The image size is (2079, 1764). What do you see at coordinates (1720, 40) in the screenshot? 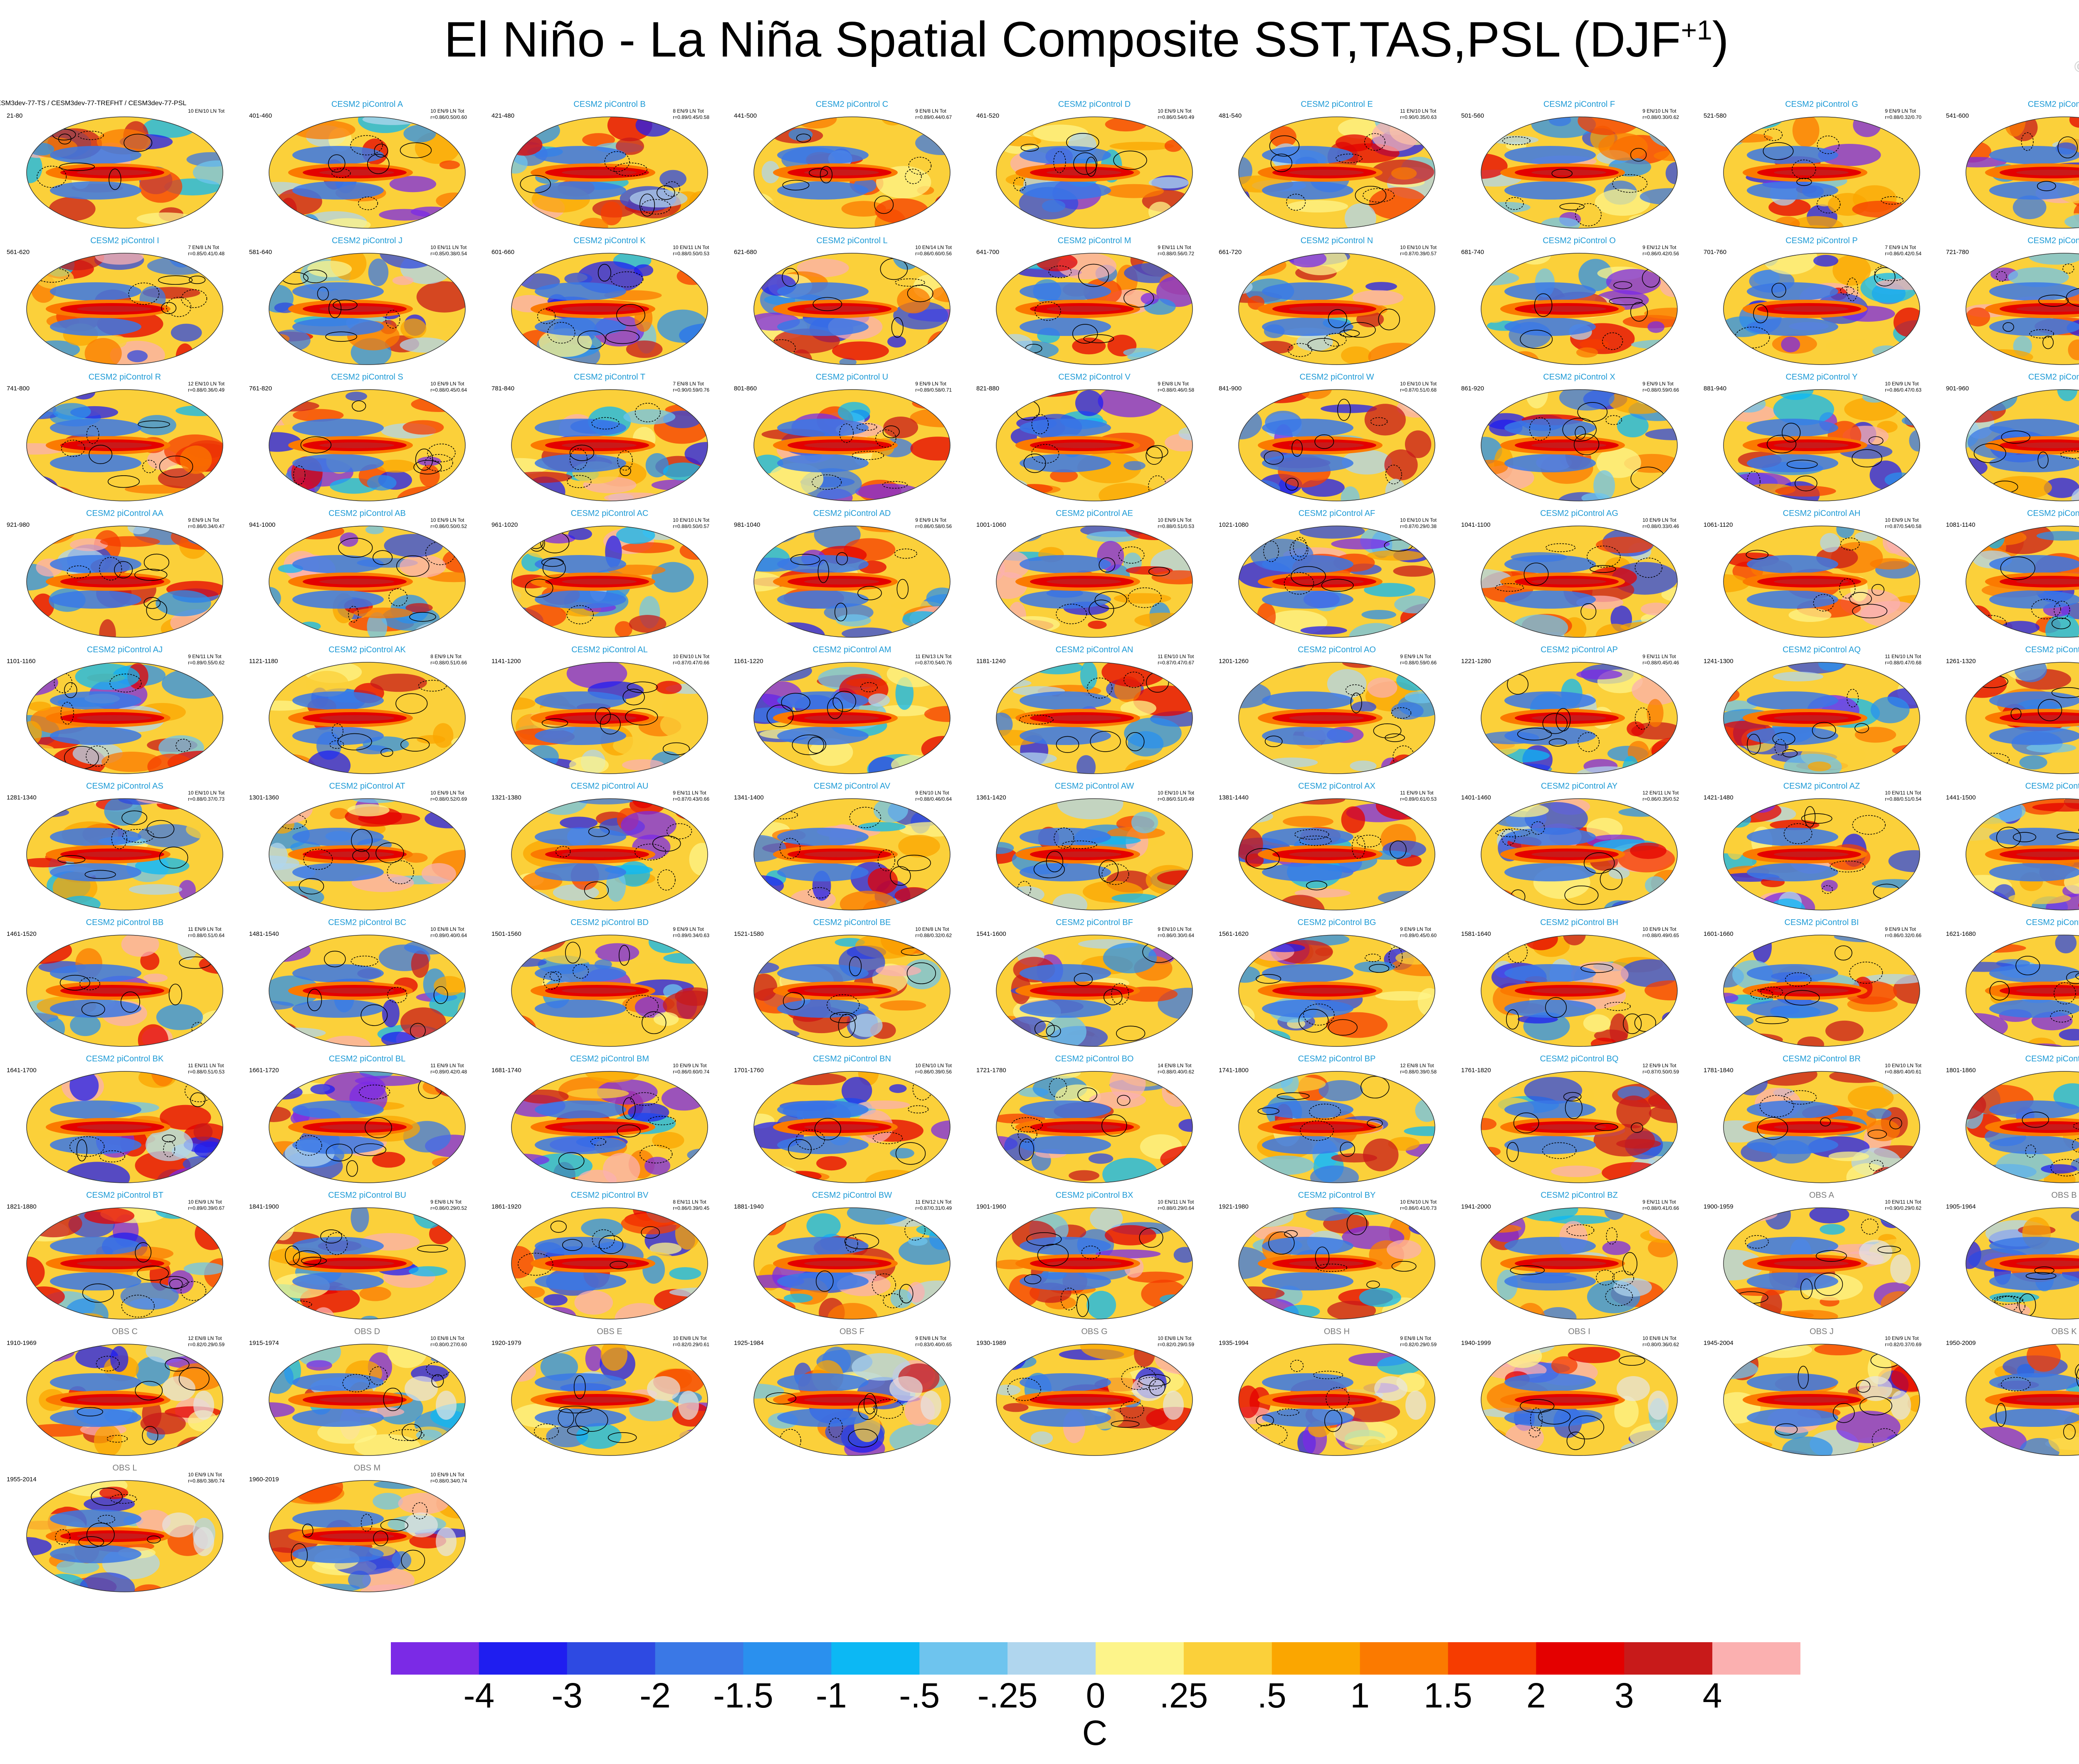
I see `title-end: )` at bounding box center [1720, 40].